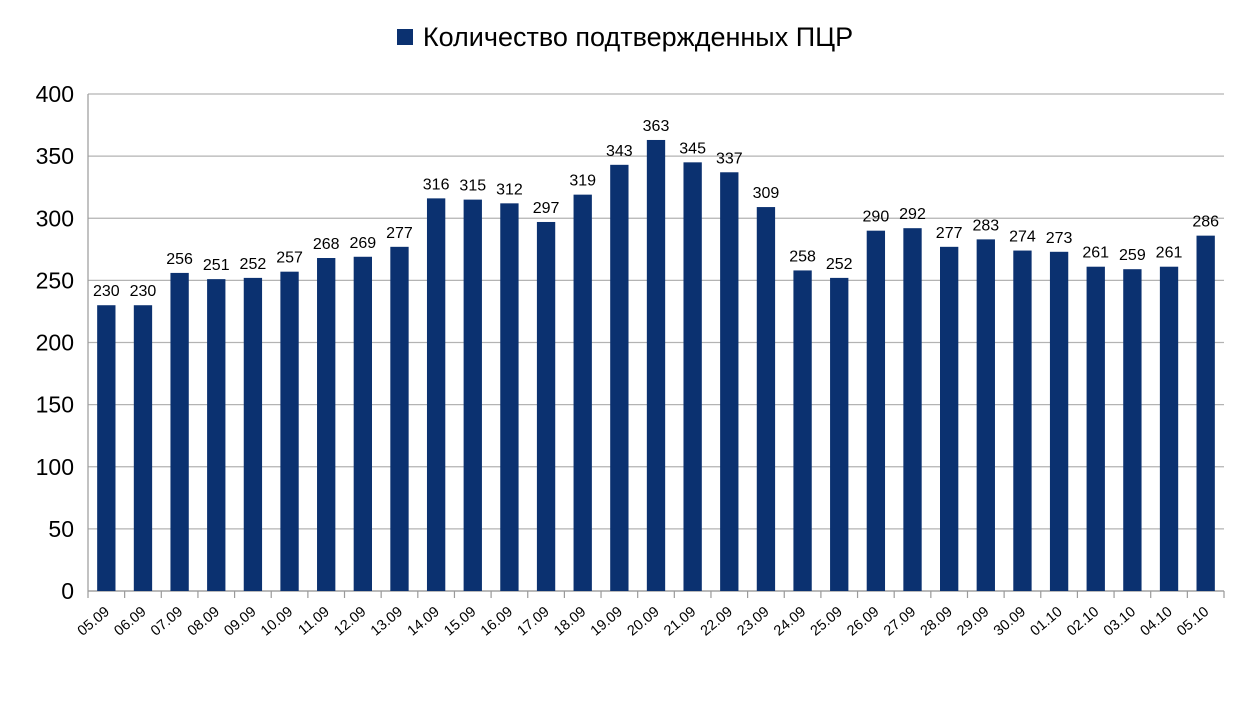 This screenshot has width=1250, height=705. Describe the element at coordinates (143, 291) in the screenshot. I see `data-label: 230` at that location.